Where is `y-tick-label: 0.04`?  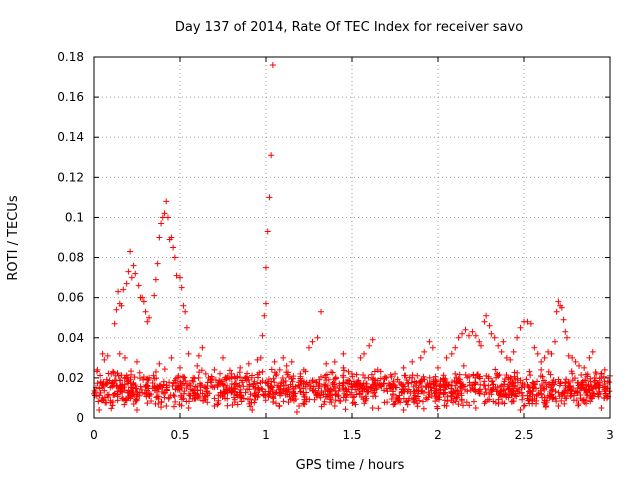
y-tick-label: 0.04 is located at coordinates (70, 338).